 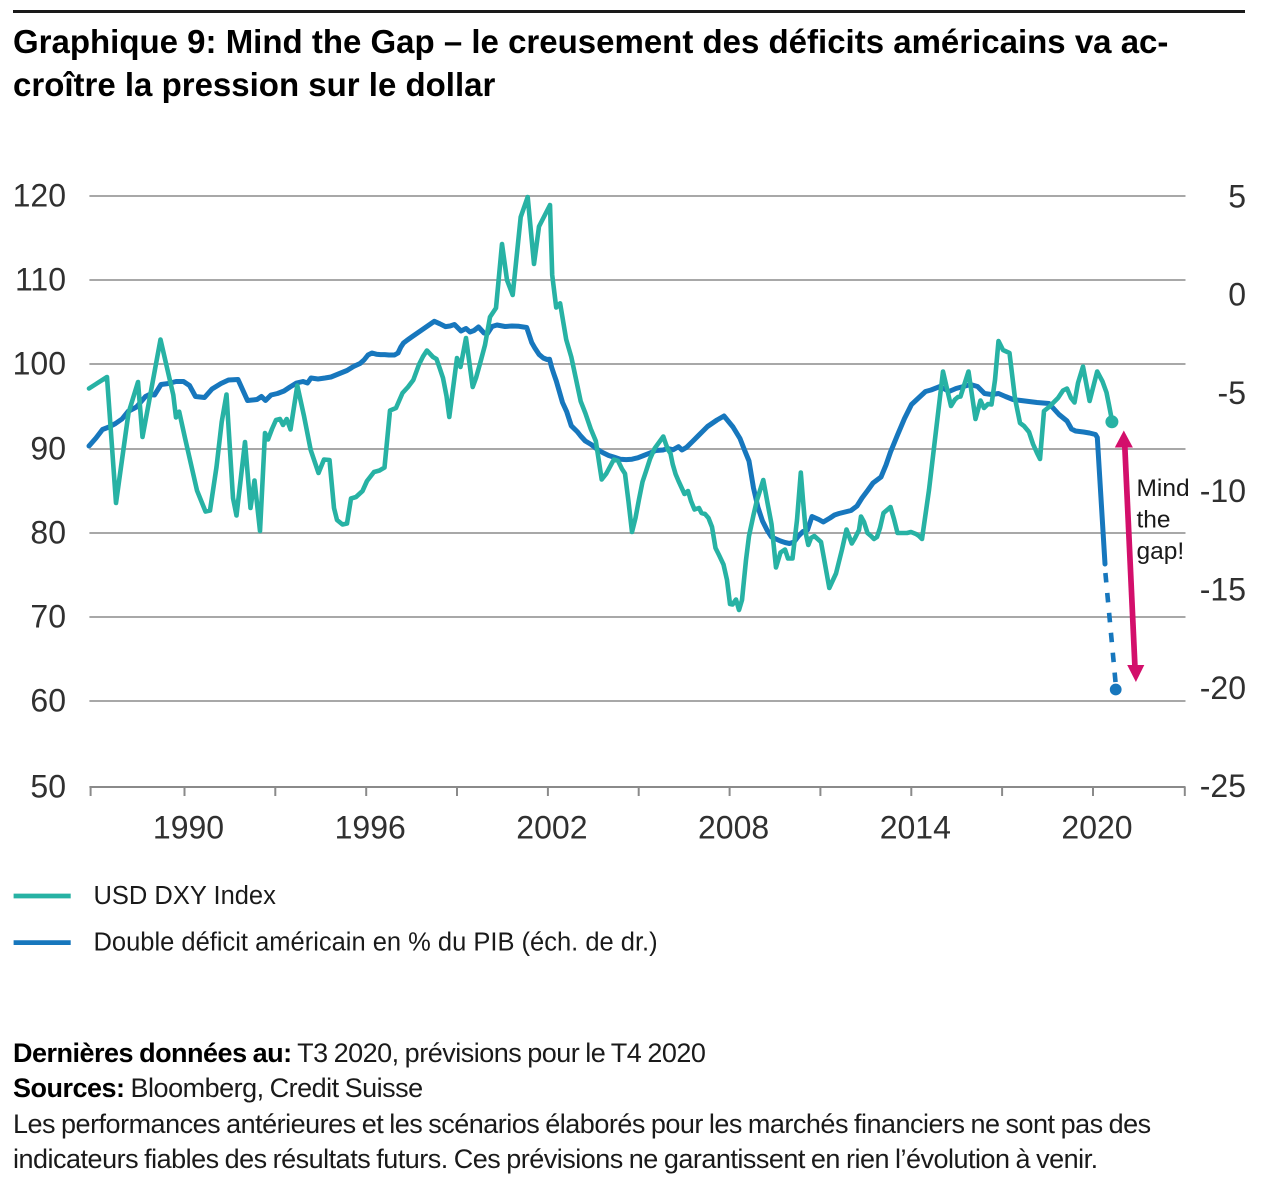 What do you see at coordinates (733, 828) in the screenshot?
I see `svg-text: 2008` at bounding box center [733, 828].